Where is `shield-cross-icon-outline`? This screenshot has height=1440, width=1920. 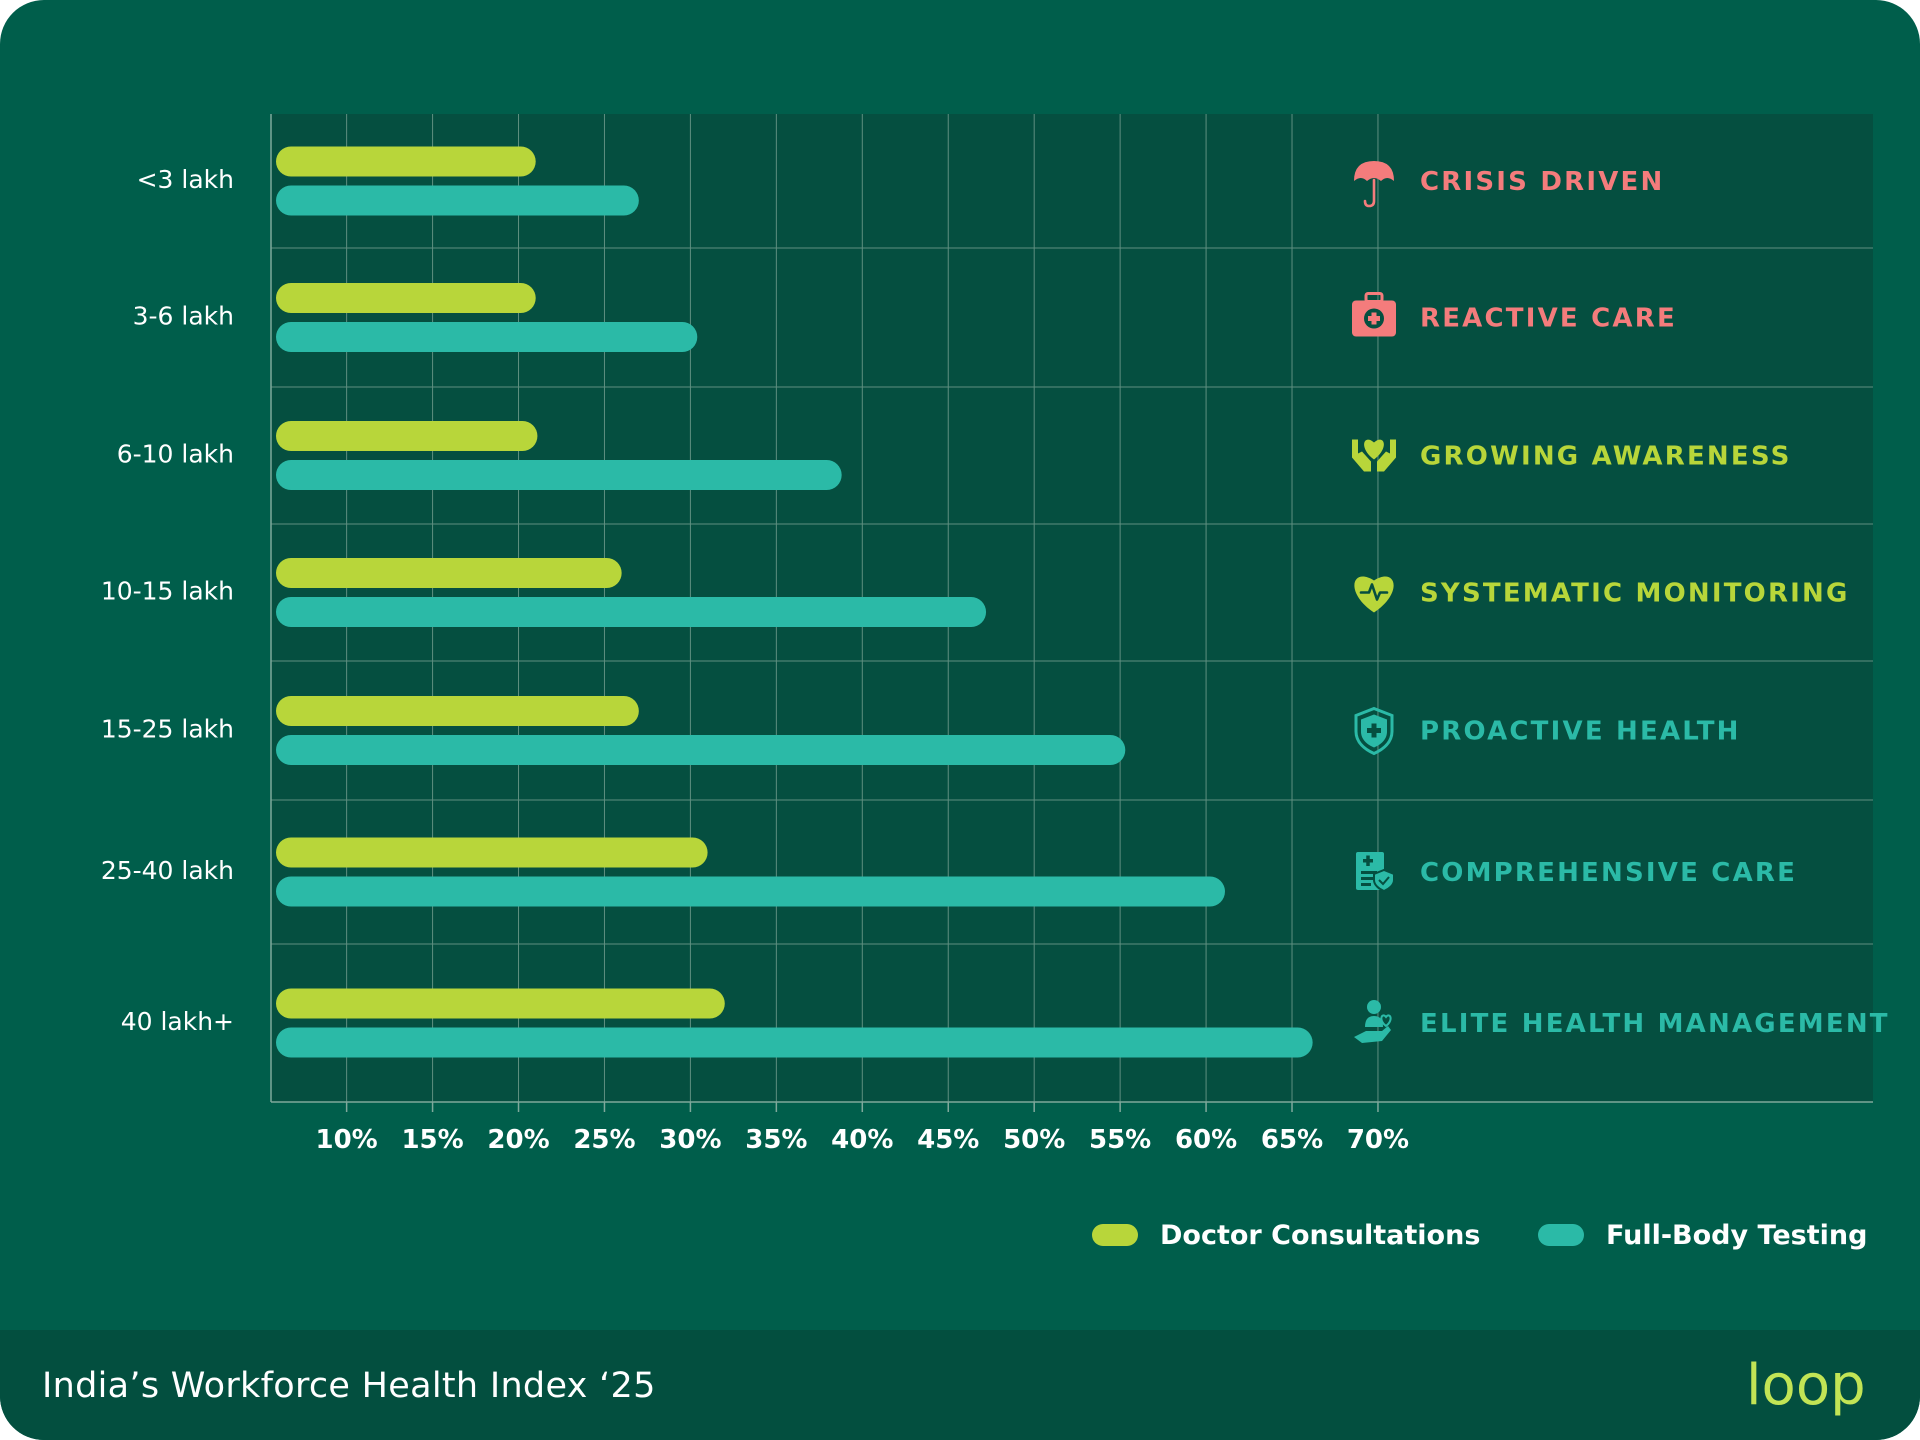 shield-cross-icon-outline is located at coordinates (1374, 731).